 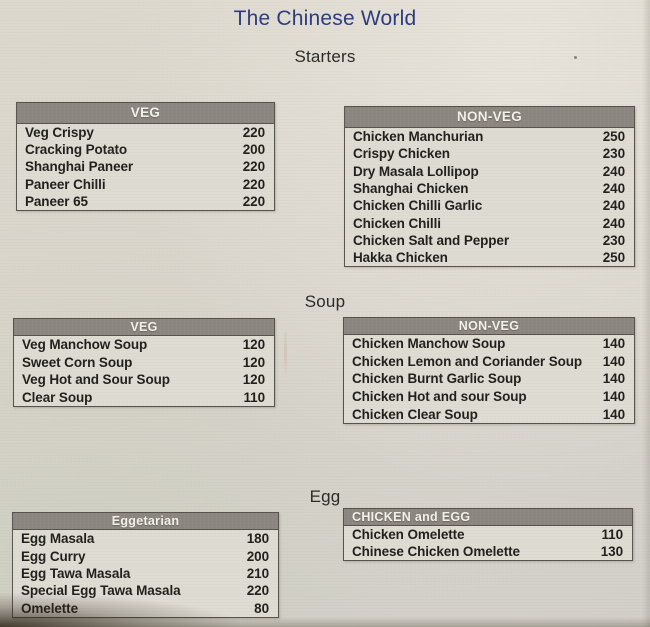 What do you see at coordinates (56, 201) in the screenshot?
I see `menu-item-name: Paneer 65` at bounding box center [56, 201].